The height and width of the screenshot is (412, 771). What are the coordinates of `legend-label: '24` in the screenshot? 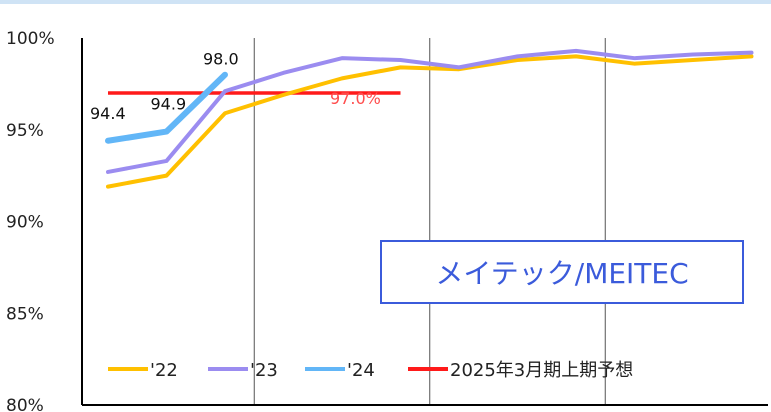 It's located at (361, 370).